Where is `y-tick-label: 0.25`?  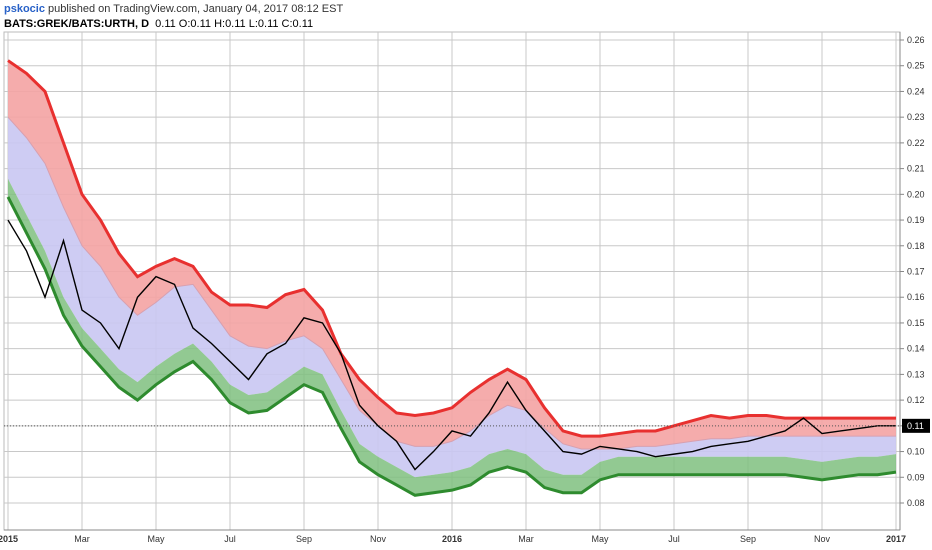 y-tick-label: 0.25 is located at coordinates (916, 66).